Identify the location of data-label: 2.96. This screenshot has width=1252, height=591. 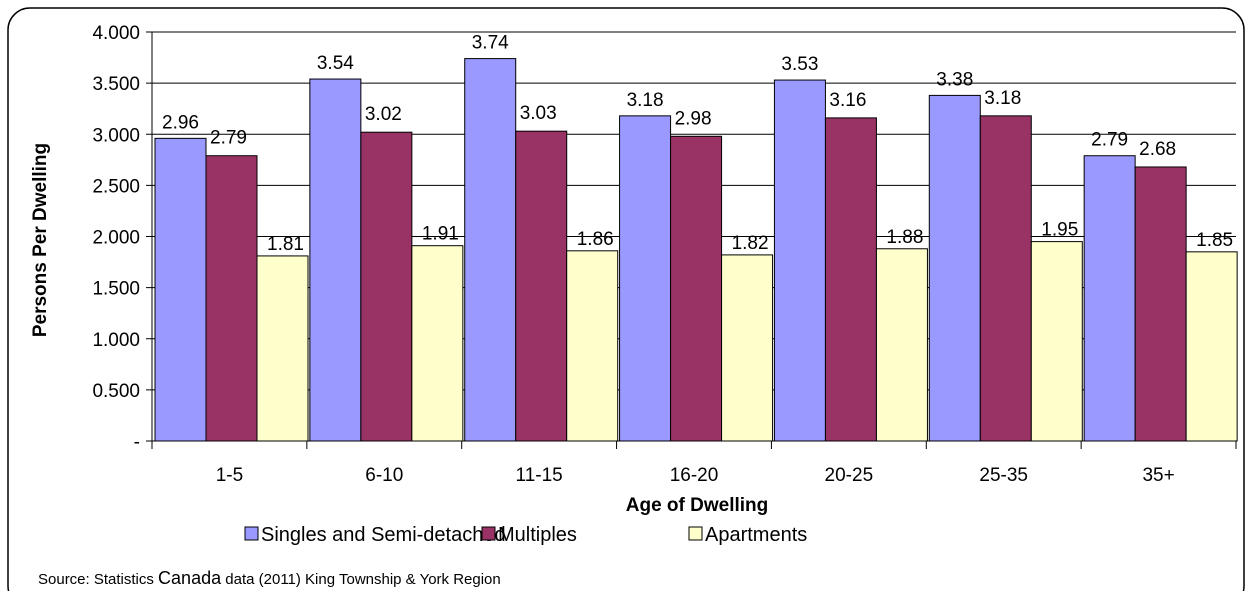
(180, 122).